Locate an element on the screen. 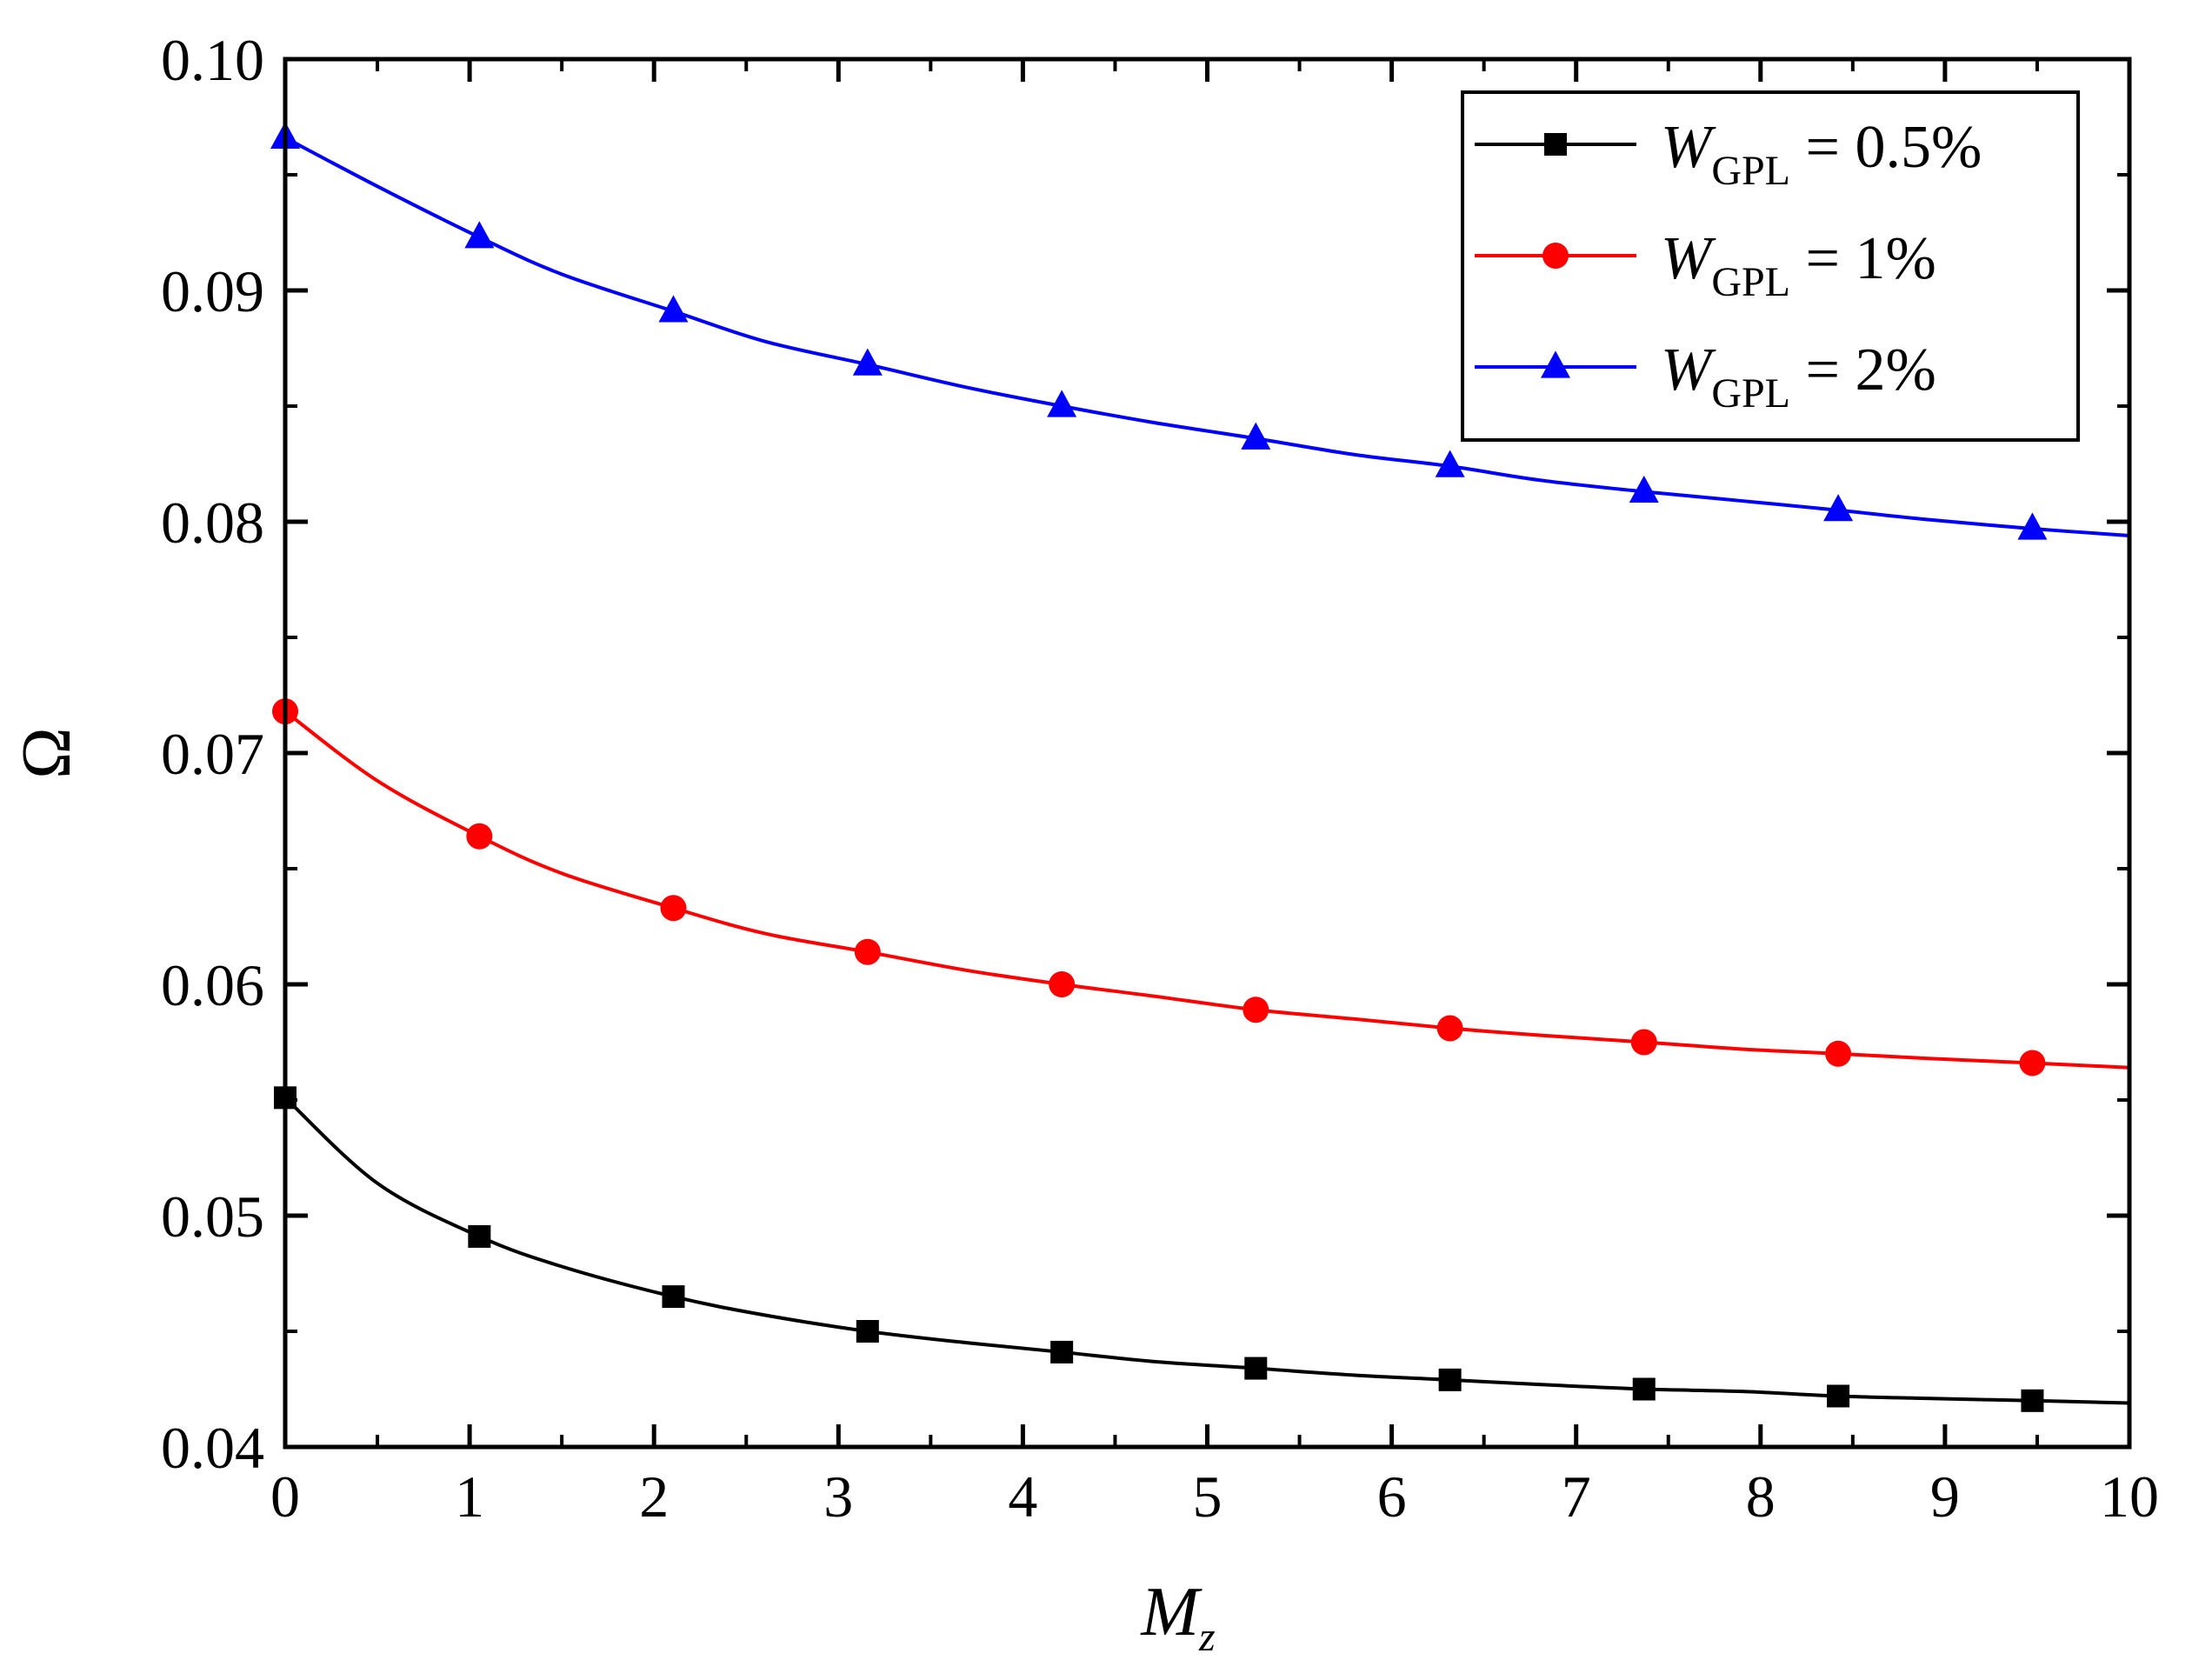  x-tick-label: 1 is located at coordinates (469, 1496).